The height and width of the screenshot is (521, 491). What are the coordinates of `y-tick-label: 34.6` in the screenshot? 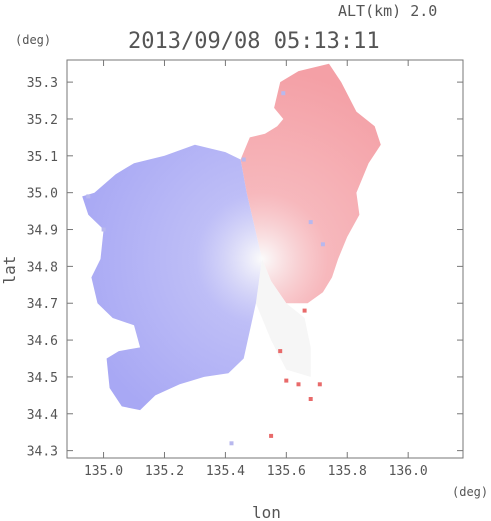 It's located at (42, 341).